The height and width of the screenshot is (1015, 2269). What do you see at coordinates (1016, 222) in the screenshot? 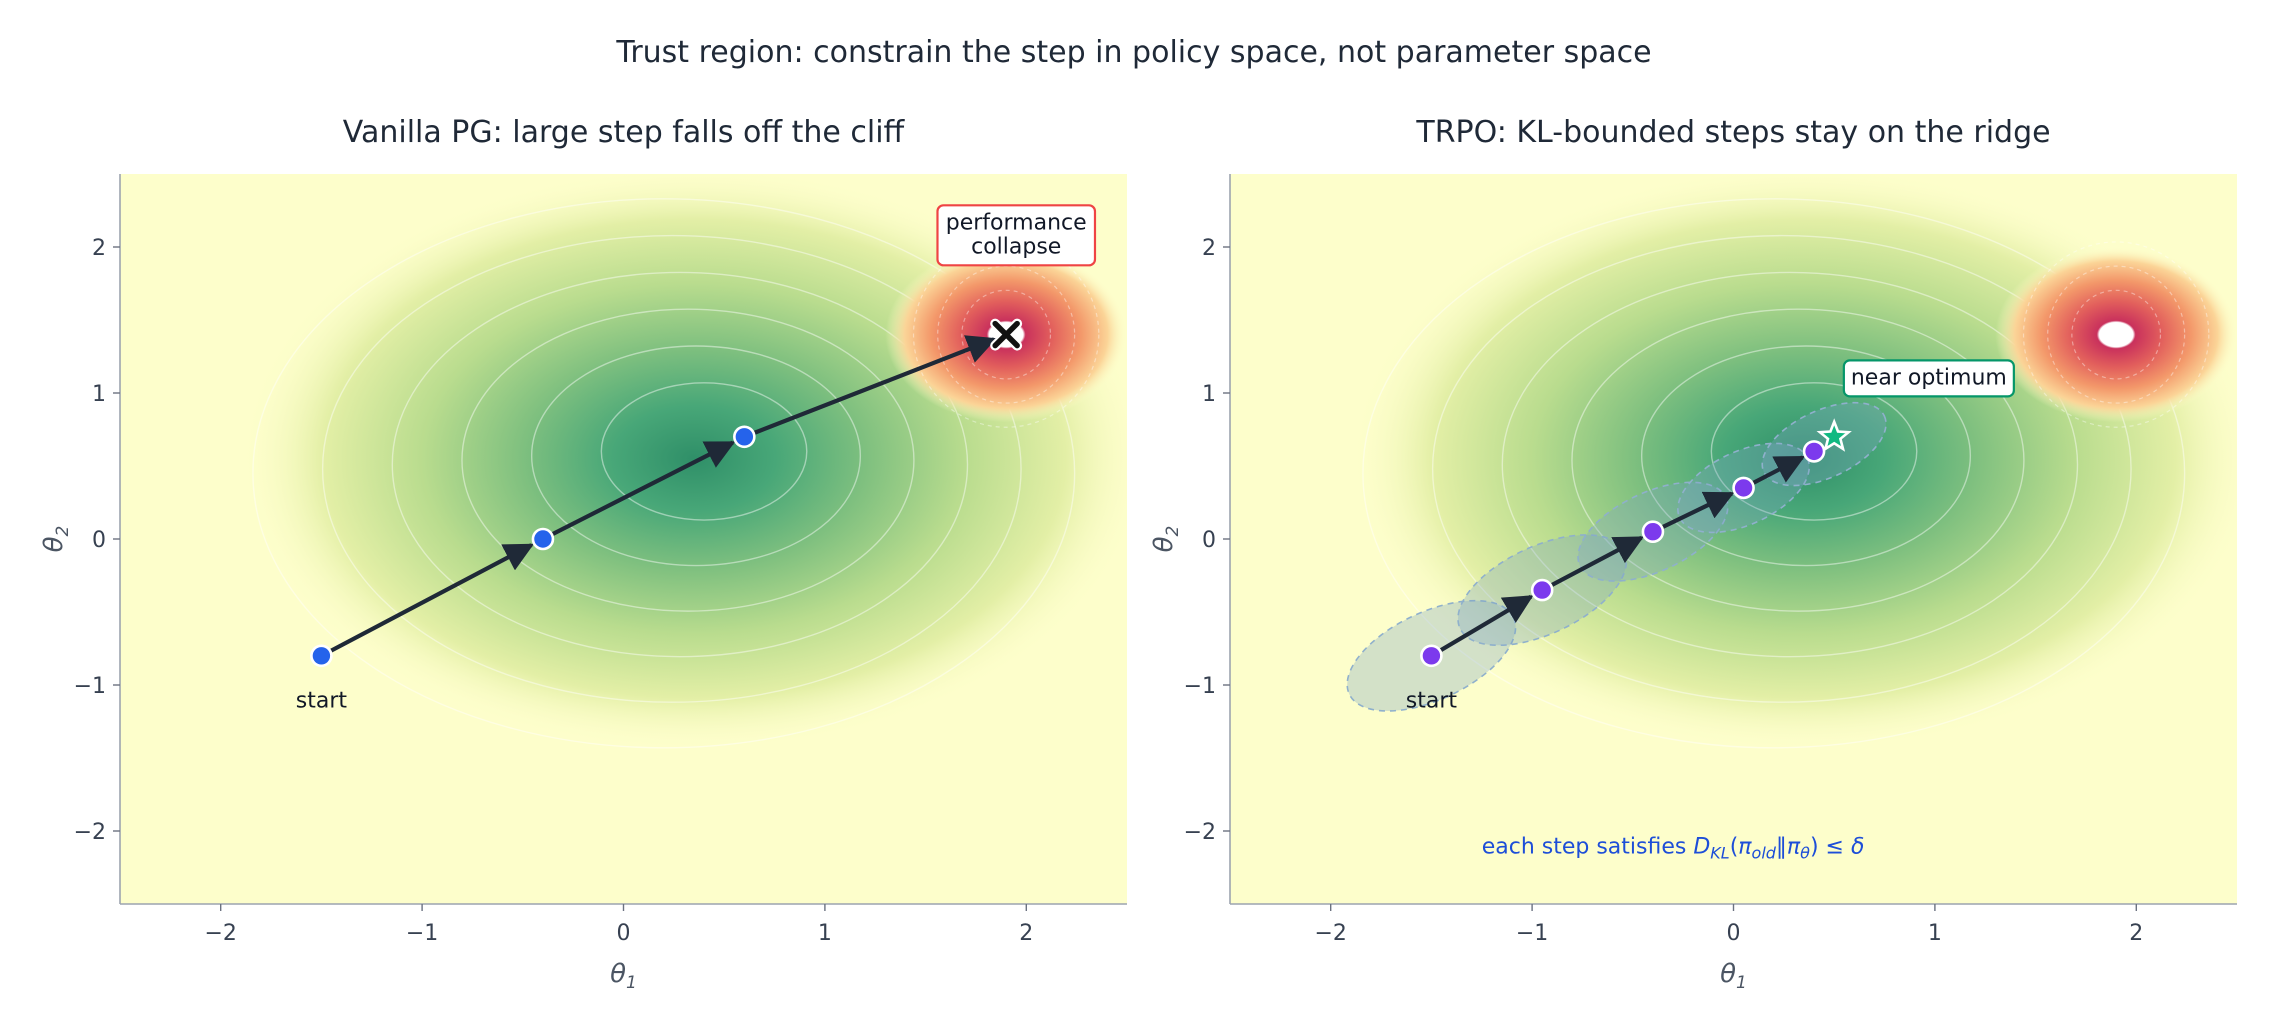
I see `annotation-line: performance` at bounding box center [1016, 222].